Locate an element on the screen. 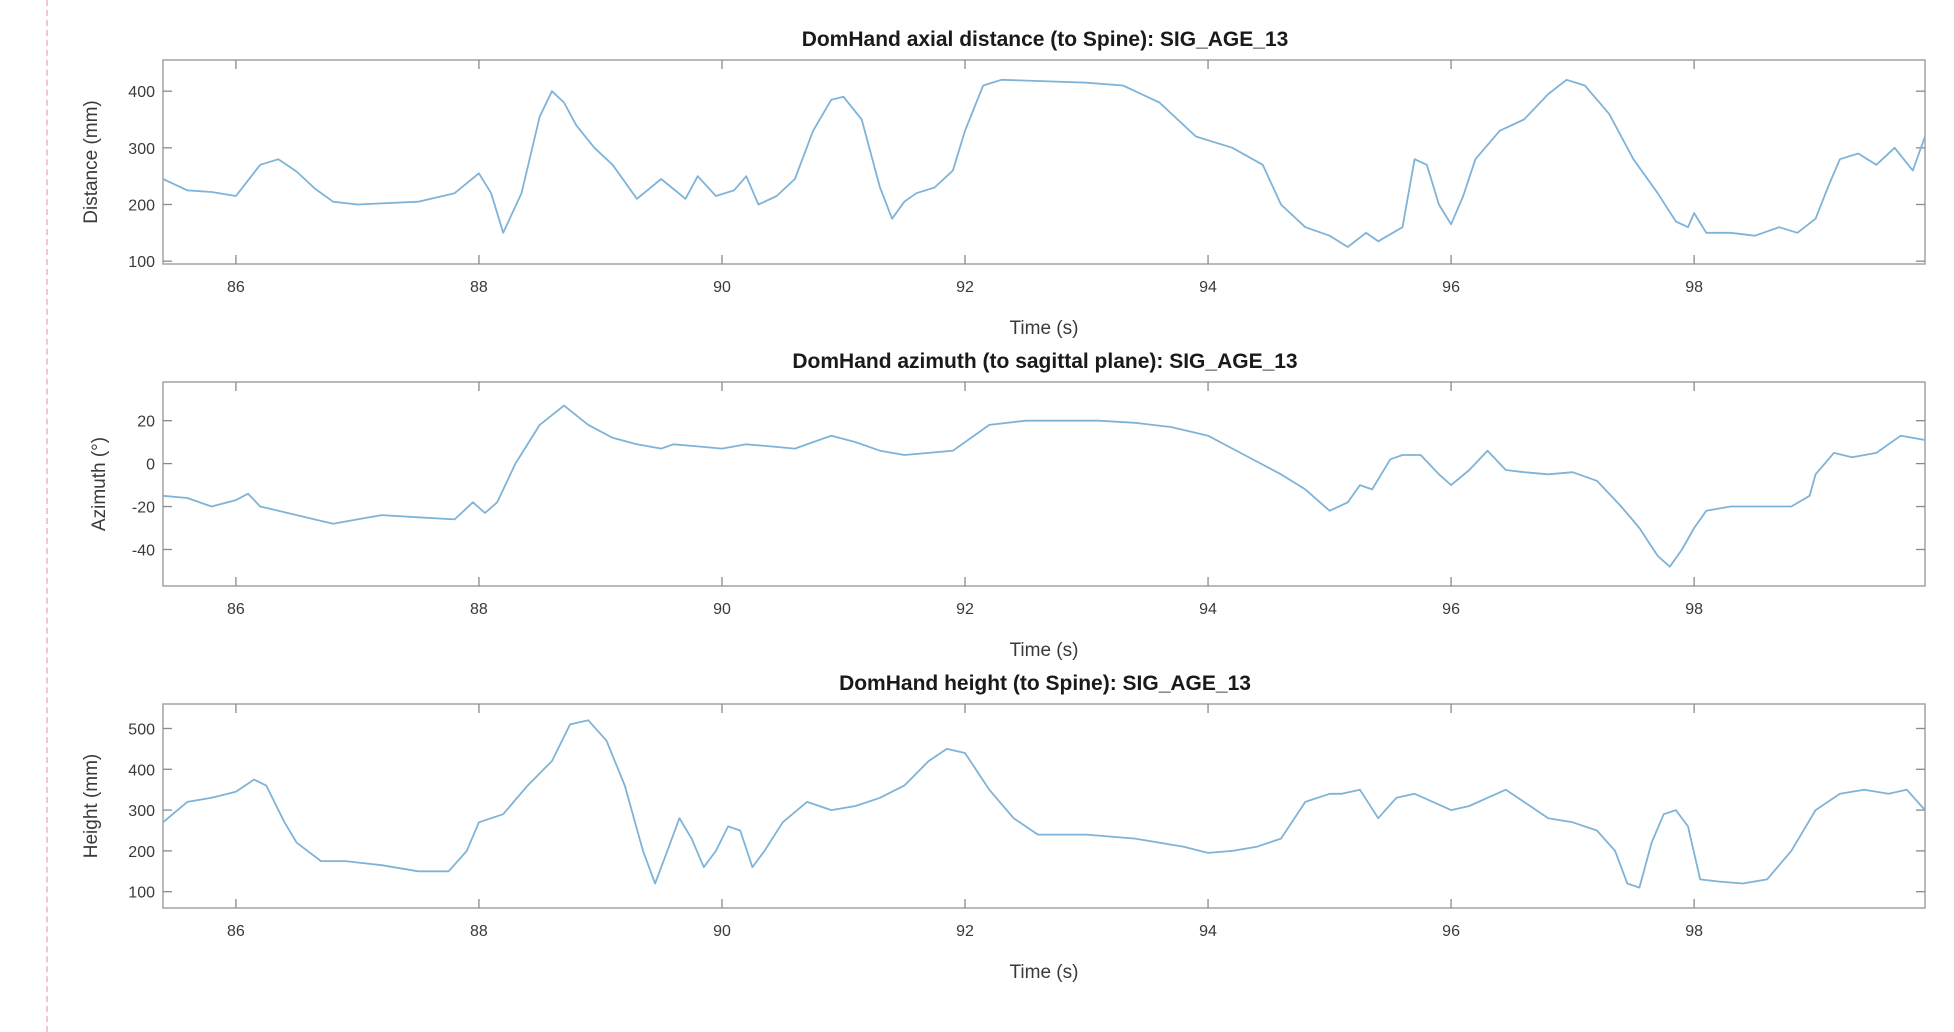 Image resolution: width=1954 pixels, height=1032 pixels. y-tick-label: -40 is located at coordinates (143, 550).